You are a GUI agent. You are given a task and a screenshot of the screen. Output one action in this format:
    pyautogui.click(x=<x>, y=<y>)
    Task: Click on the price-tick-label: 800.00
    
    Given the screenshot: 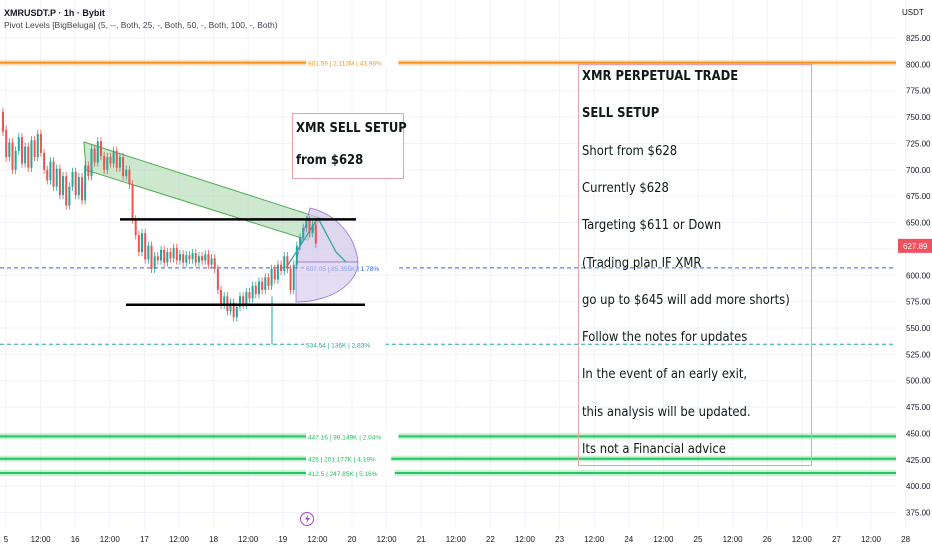 What is the action you would take?
    pyautogui.click(x=918, y=64)
    